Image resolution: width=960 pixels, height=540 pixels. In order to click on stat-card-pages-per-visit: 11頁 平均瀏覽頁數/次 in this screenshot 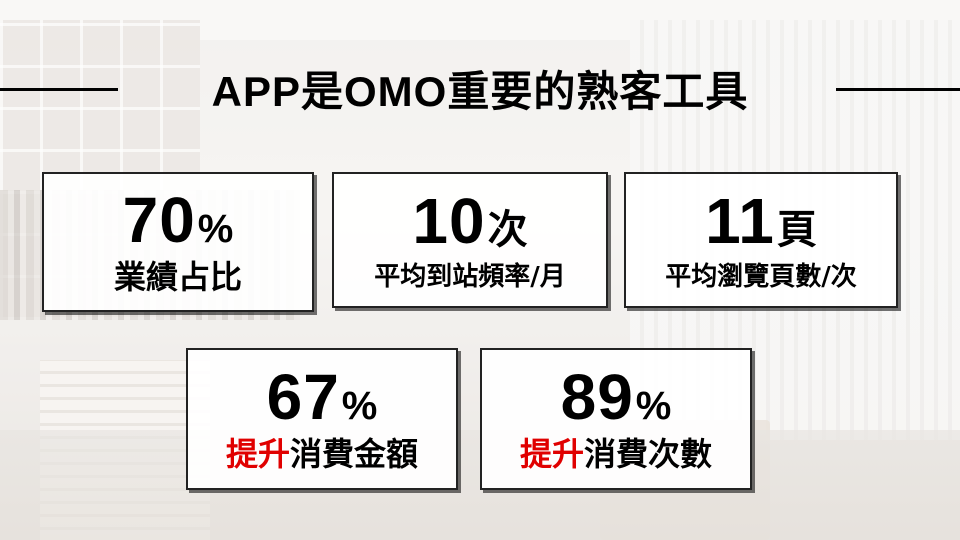, I will do `click(761, 240)`.